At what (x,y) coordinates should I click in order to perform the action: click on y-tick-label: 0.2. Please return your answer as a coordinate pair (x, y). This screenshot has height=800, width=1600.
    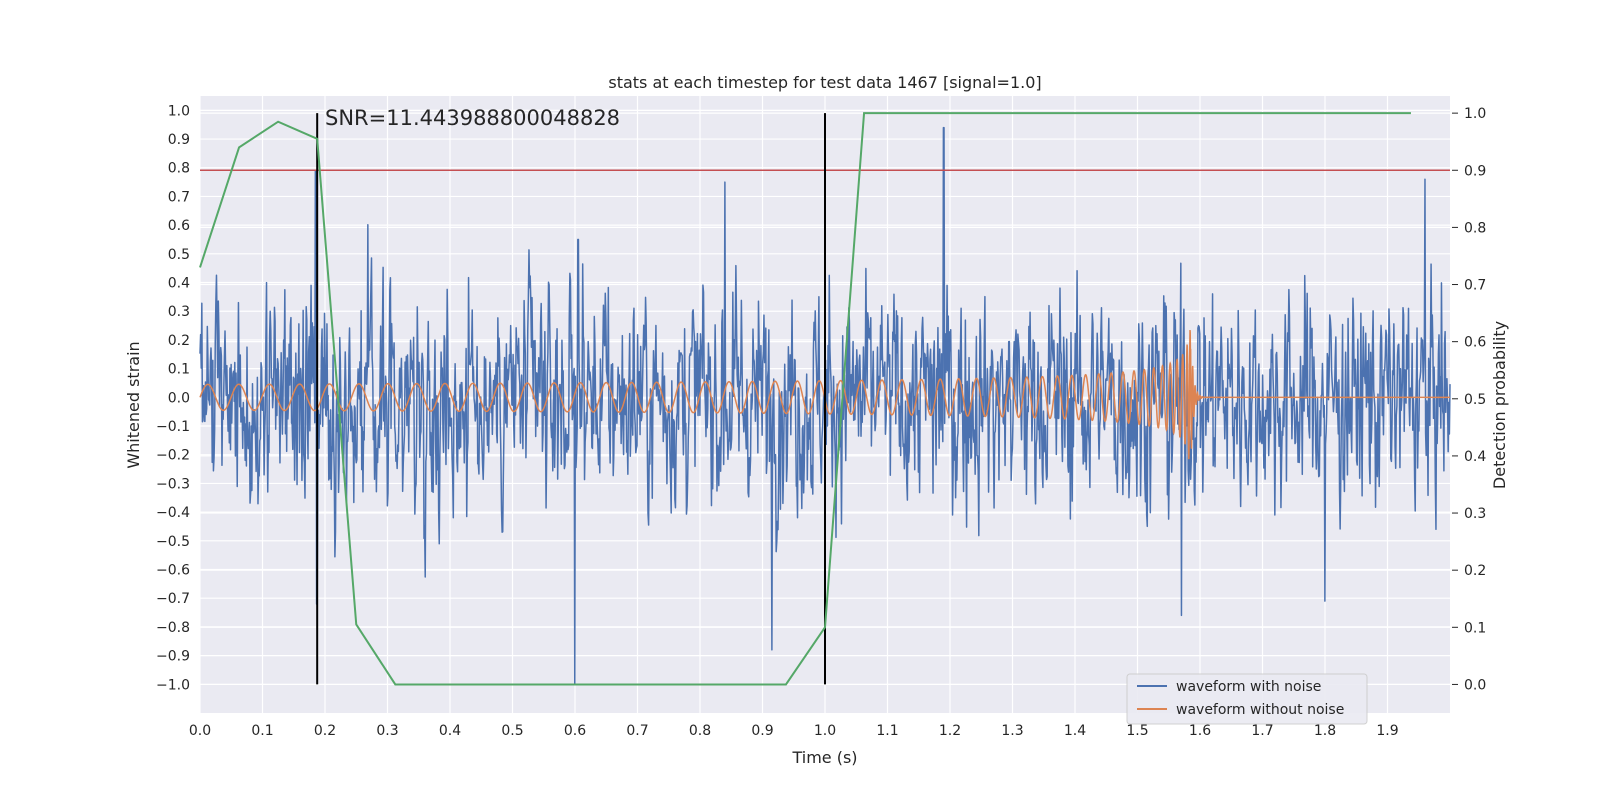
    Looking at the image, I should click on (179, 341).